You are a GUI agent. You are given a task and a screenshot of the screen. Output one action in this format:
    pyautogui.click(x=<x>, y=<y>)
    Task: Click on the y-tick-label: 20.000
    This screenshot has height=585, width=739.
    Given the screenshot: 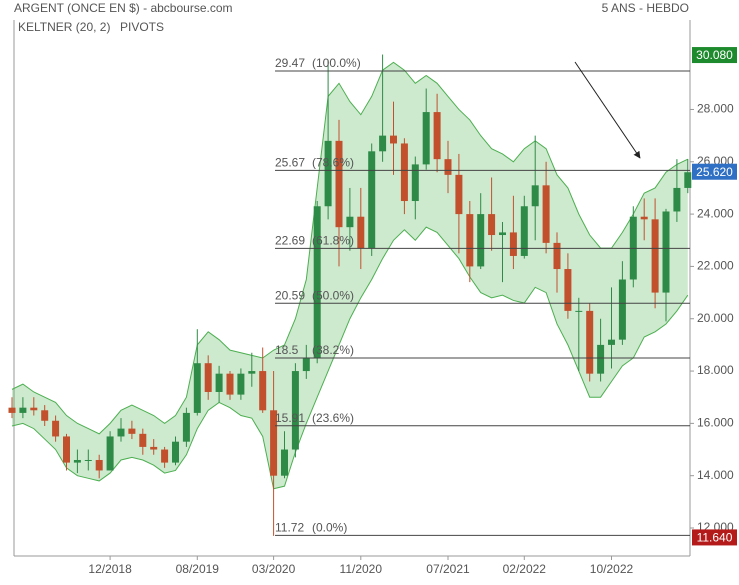 What is the action you would take?
    pyautogui.click(x=715, y=318)
    